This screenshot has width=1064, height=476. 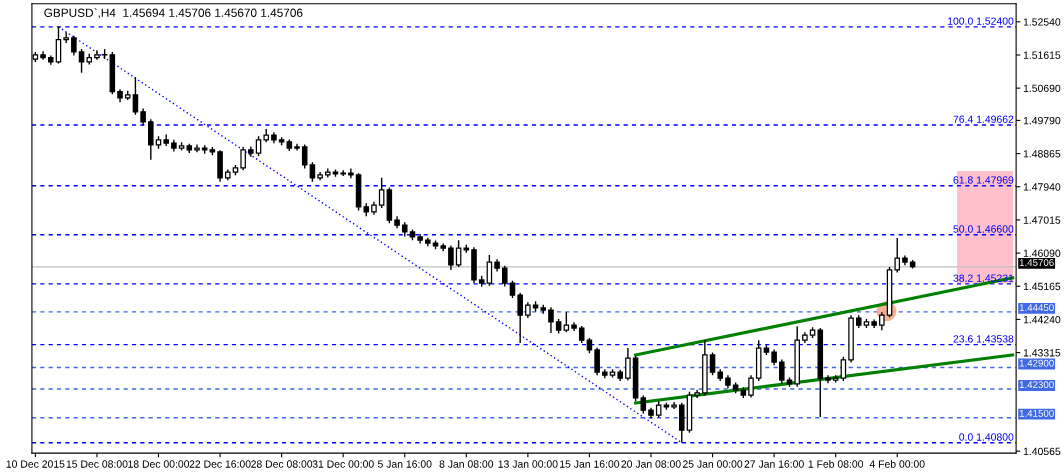 I want to click on x-tick-label: 8 Jan 08:00, so click(x=466, y=464).